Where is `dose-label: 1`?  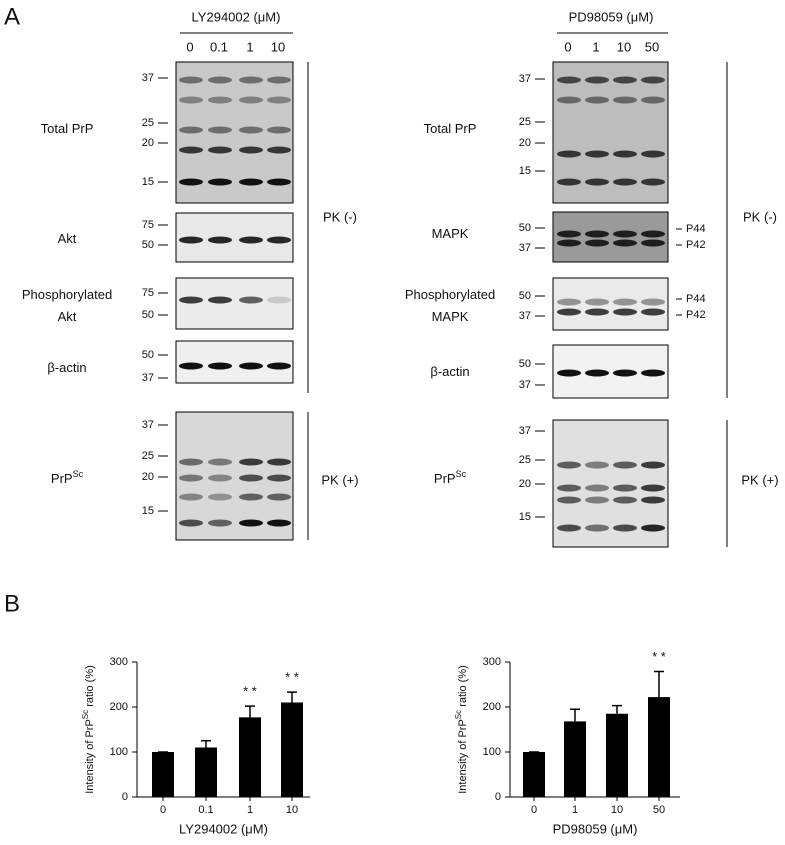
dose-label: 1 is located at coordinates (249, 46).